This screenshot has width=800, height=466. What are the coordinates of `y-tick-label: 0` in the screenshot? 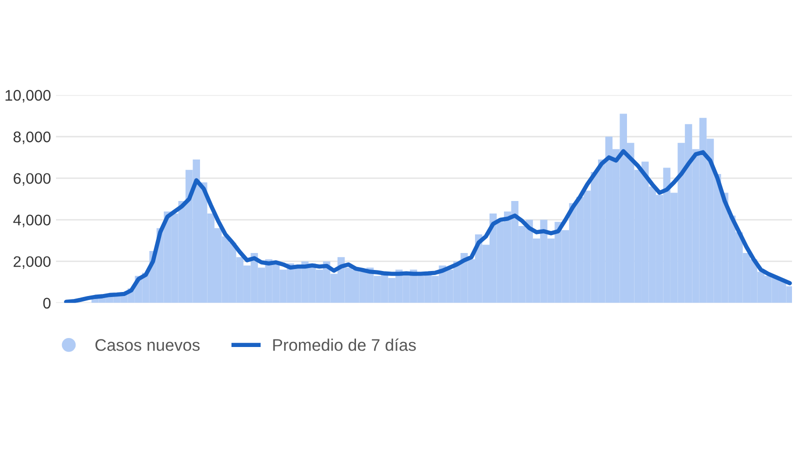 It's located at (47, 303).